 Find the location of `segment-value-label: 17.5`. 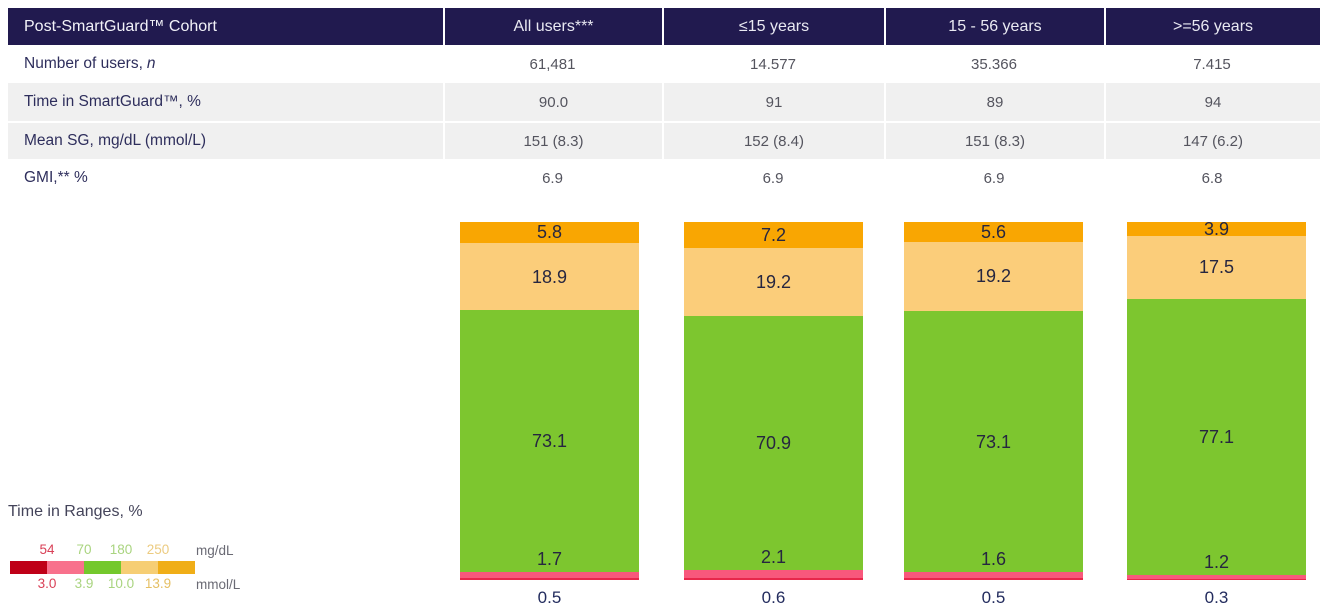

segment-value-label: 17.5 is located at coordinates (1216, 267).